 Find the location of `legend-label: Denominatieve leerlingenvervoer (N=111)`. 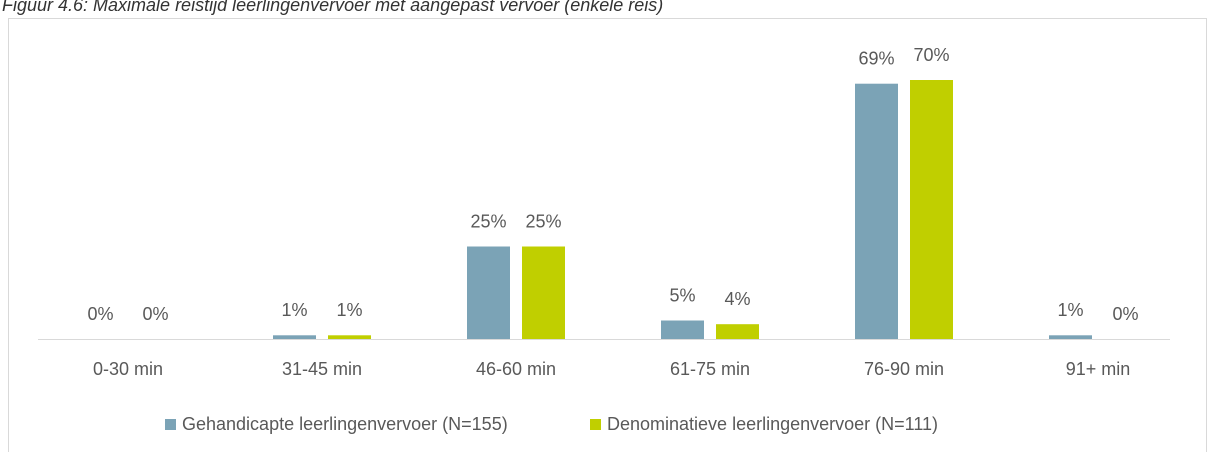

legend-label: Denominatieve leerlingenvervoer (N=111) is located at coordinates (772, 424).